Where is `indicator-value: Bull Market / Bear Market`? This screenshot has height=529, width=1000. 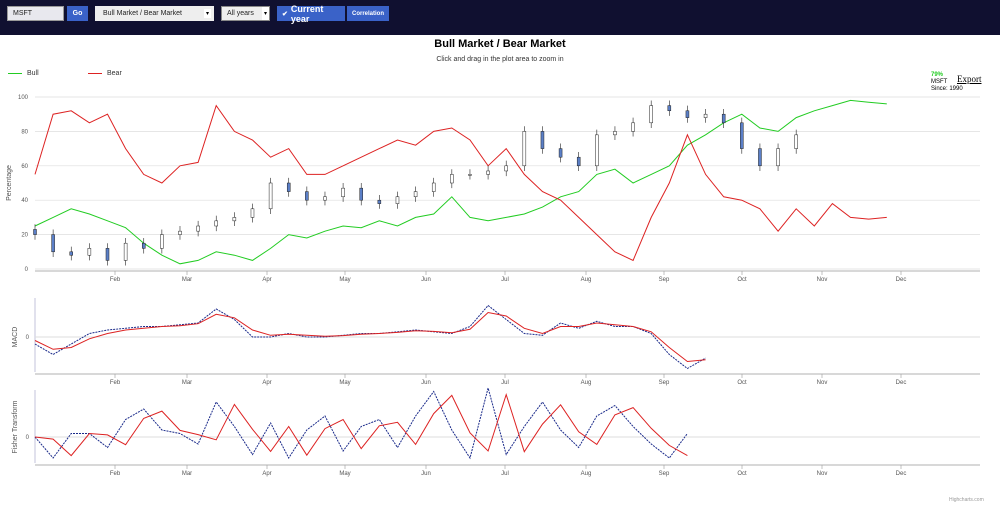
indicator-value: Bull Market / Bear Market is located at coordinates (142, 13).